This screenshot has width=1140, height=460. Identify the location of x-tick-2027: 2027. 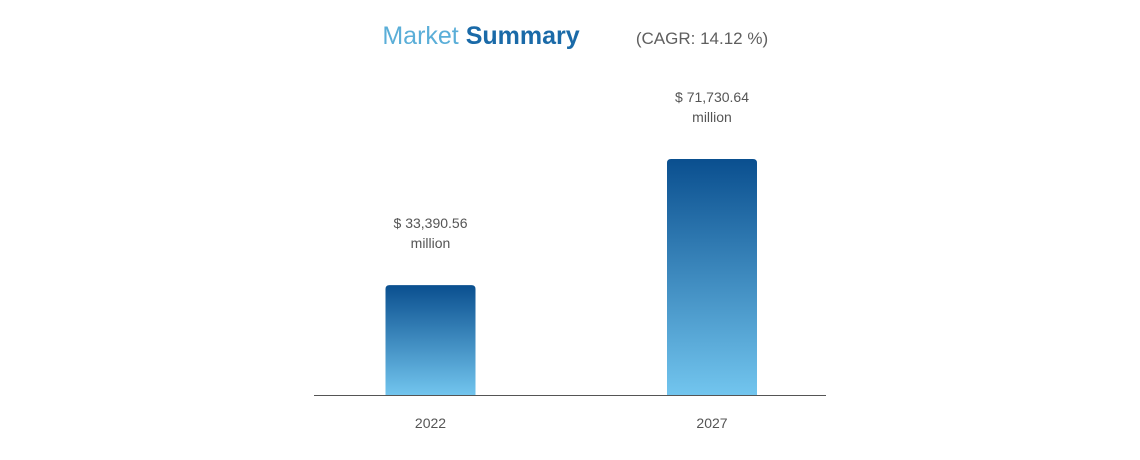
(711, 423).